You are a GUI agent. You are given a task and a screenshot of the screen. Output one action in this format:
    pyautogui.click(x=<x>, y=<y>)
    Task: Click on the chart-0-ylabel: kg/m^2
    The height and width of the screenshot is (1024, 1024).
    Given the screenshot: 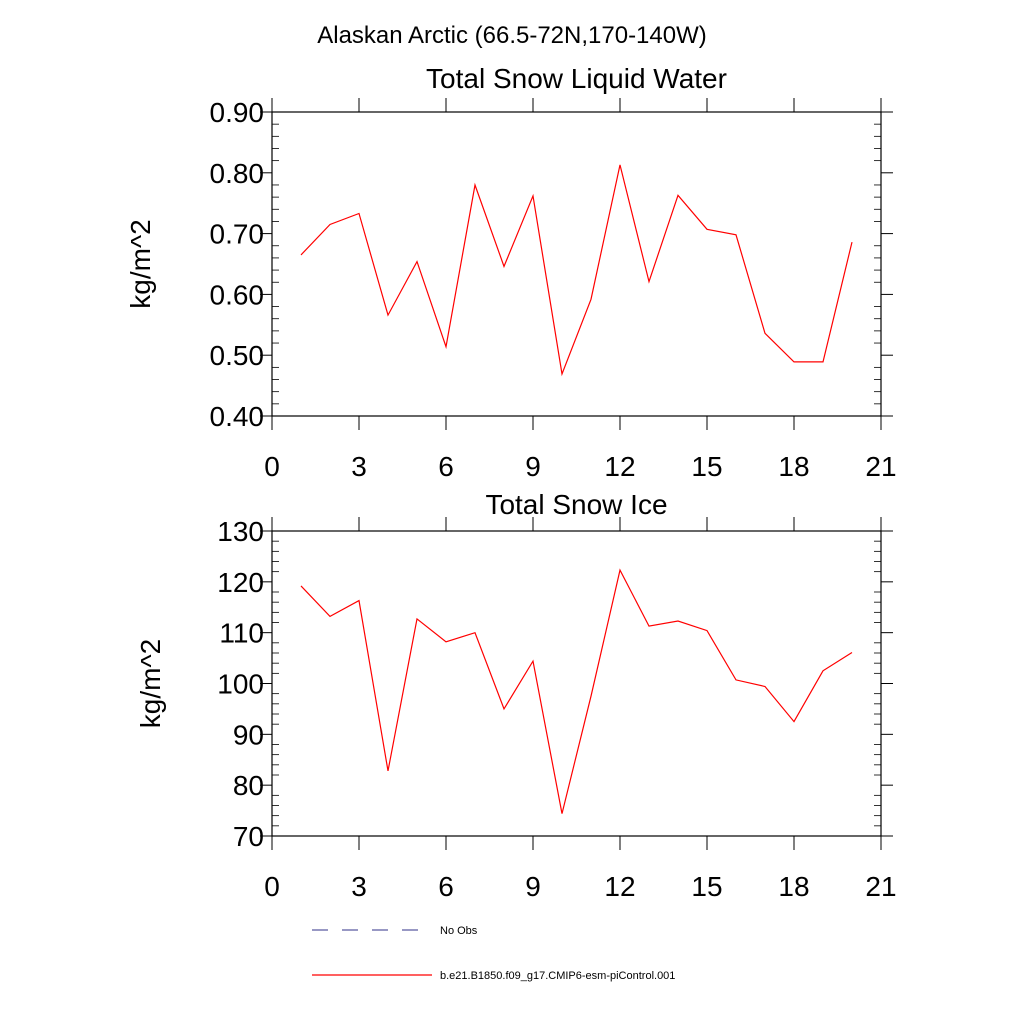 What is the action you would take?
    pyautogui.click(x=140, y=263)
    